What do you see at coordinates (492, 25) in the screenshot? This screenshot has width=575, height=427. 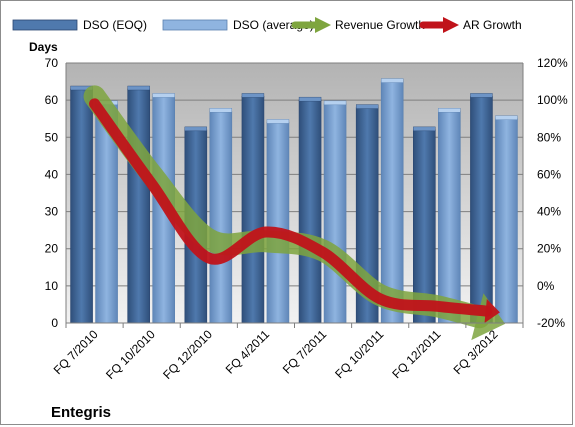 I see `legend-label: AR Growth` at bounding box center [492, 25].